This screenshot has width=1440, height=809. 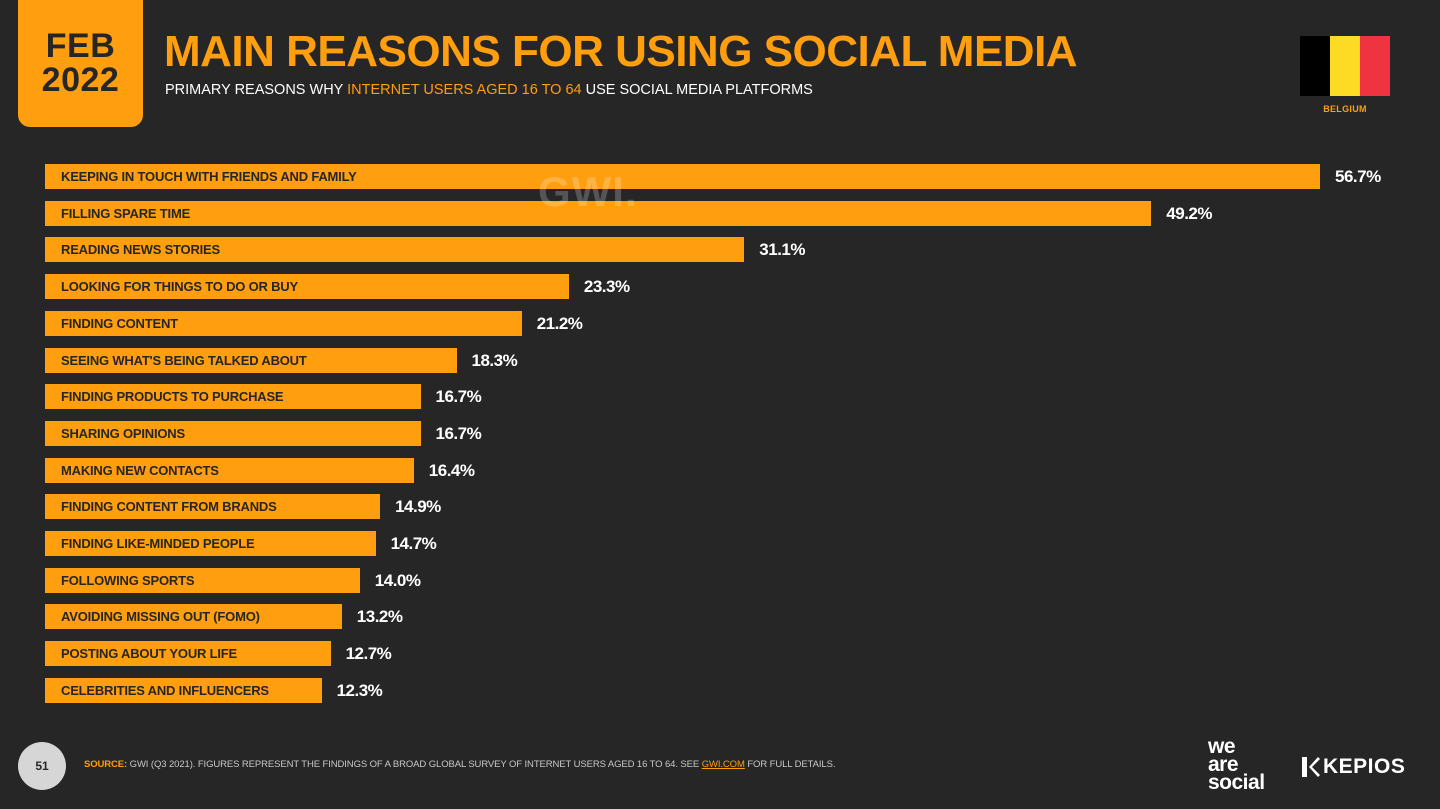 What do you see at coordinates (126, 213) in the screenshot?
I see `bar-label: FILLING SPARE TIME` at bounding box center [126, 213].